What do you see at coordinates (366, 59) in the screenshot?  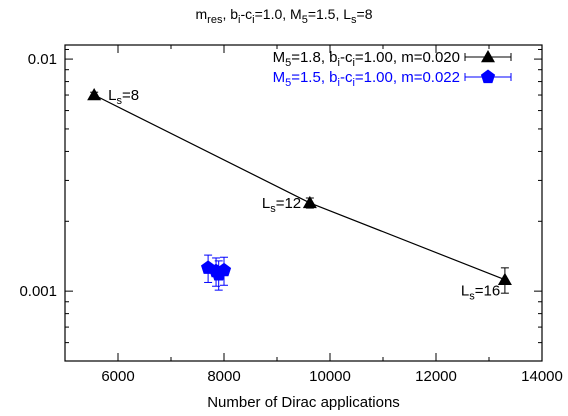 I see `legend-entry-label: M5=1.8, bi-ci=1.00, m=0.020` at bounding box center [366, 59].